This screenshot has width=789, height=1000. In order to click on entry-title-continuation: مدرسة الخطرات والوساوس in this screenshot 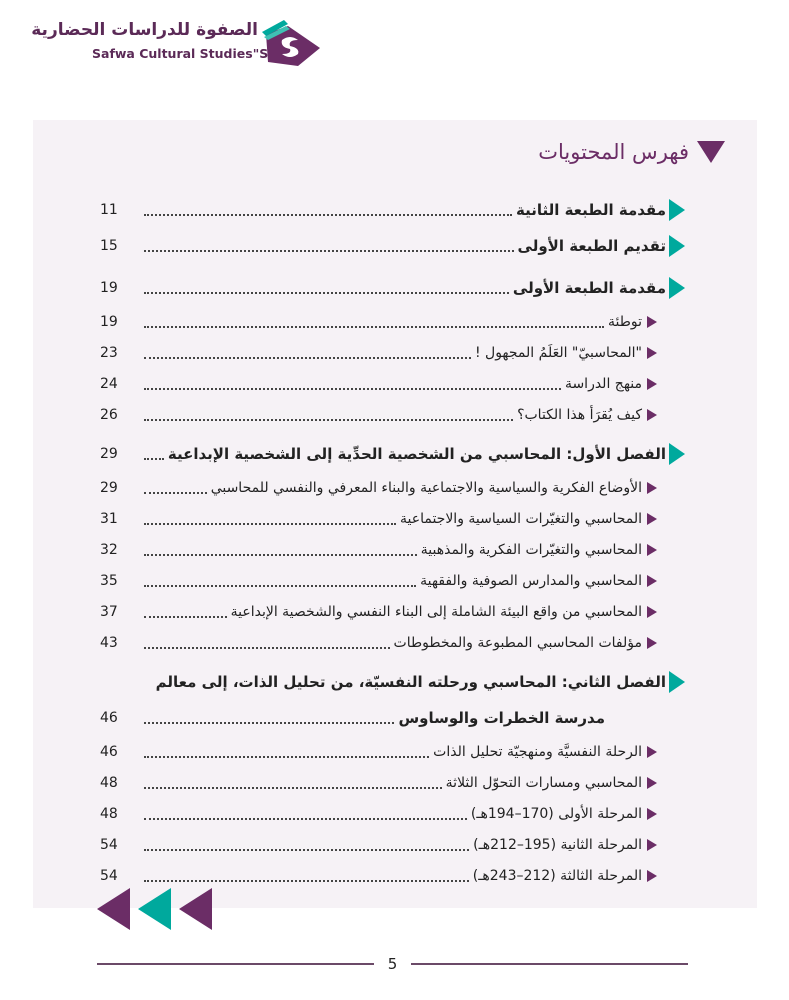, I will do `click(501, 718)`.